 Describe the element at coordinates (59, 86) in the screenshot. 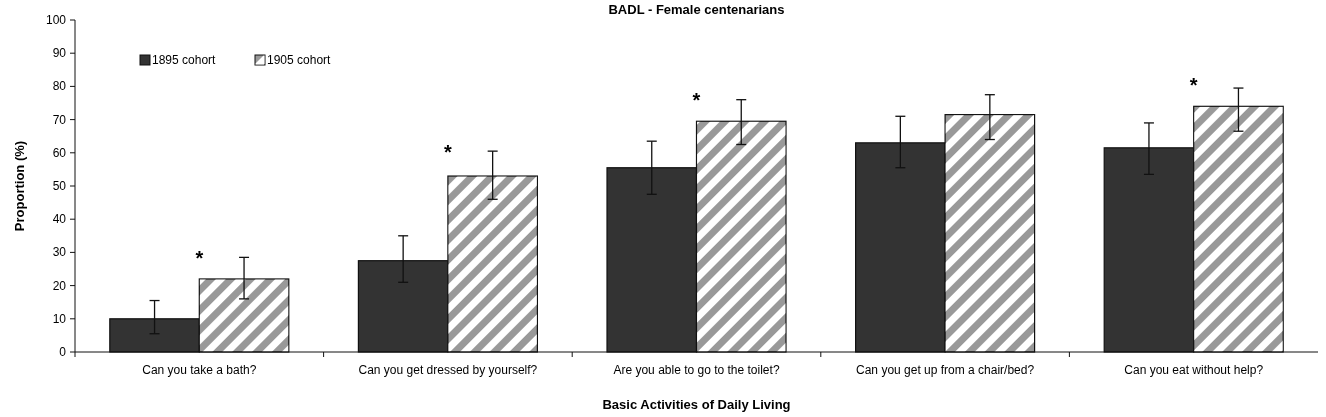

I see `y-tick-label: 80` at that location.